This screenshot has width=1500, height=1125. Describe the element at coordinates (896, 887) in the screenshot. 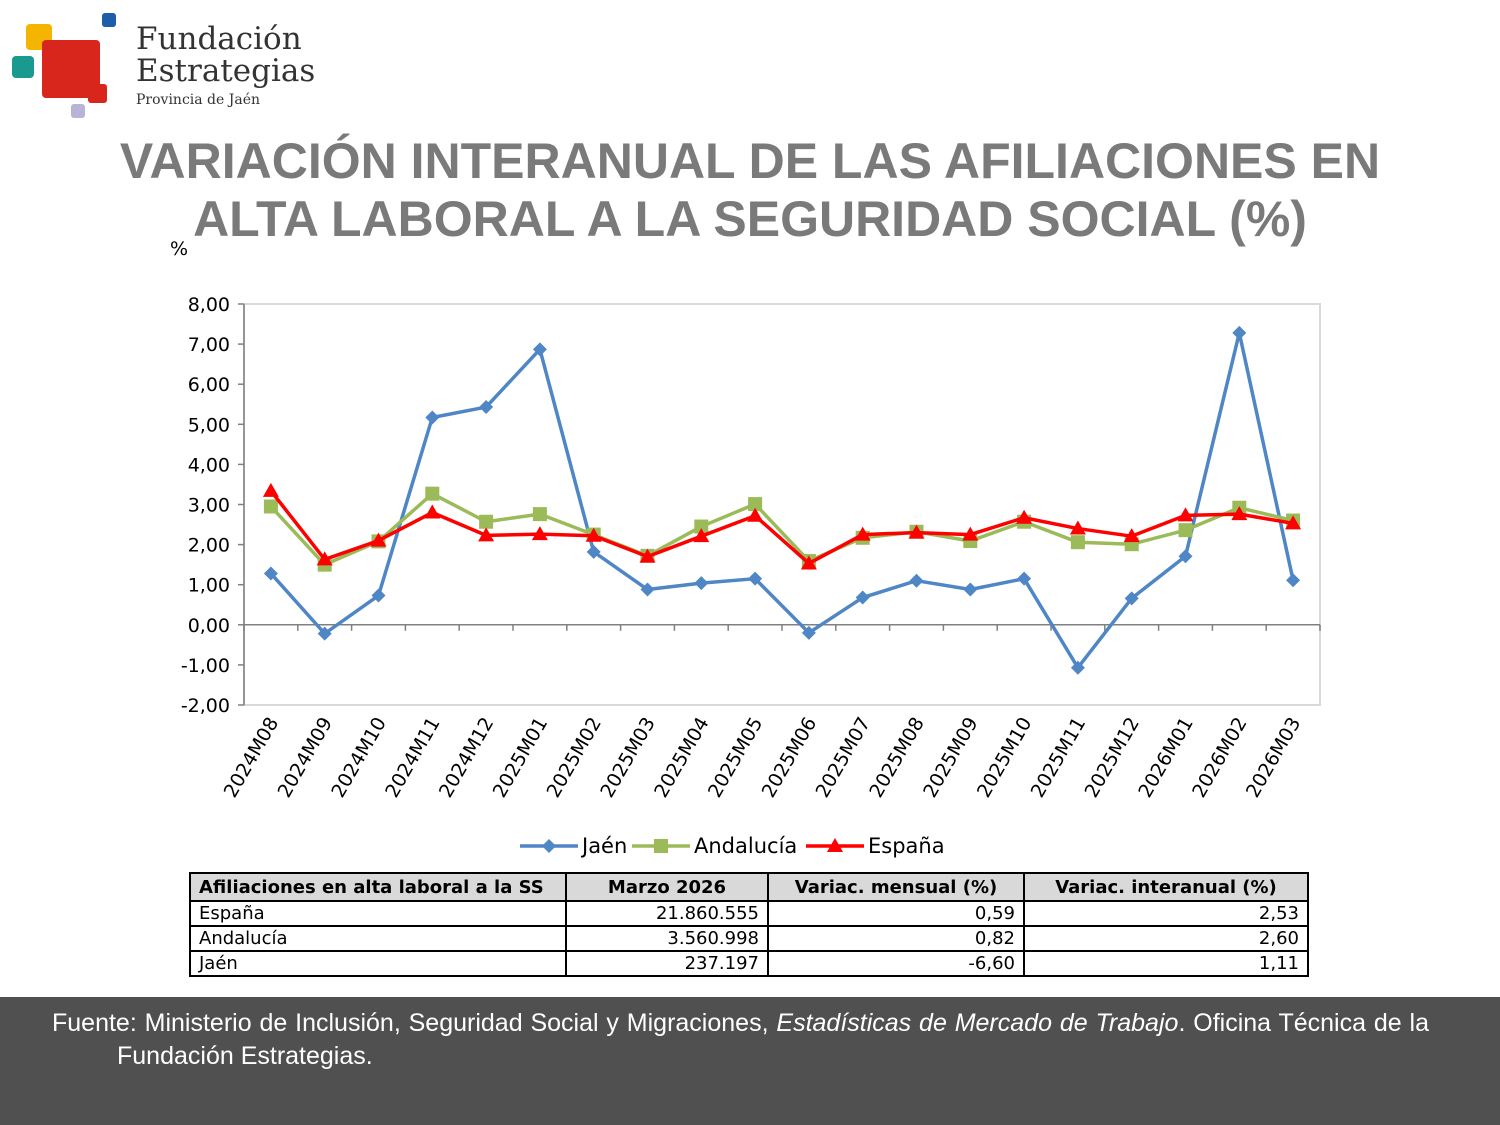

I see `table-header-cell: Variac. mensual (%)` at that location.